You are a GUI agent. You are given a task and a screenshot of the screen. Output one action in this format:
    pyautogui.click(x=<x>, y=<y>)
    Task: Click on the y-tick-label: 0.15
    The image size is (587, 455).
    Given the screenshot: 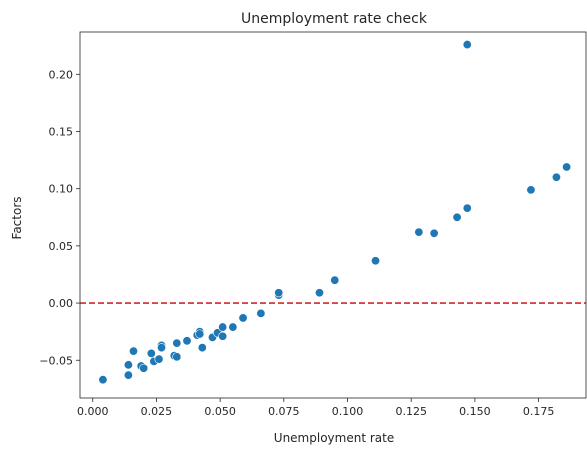 What is the action you would take?
    pyautogui.click(x=61, y=132)
    